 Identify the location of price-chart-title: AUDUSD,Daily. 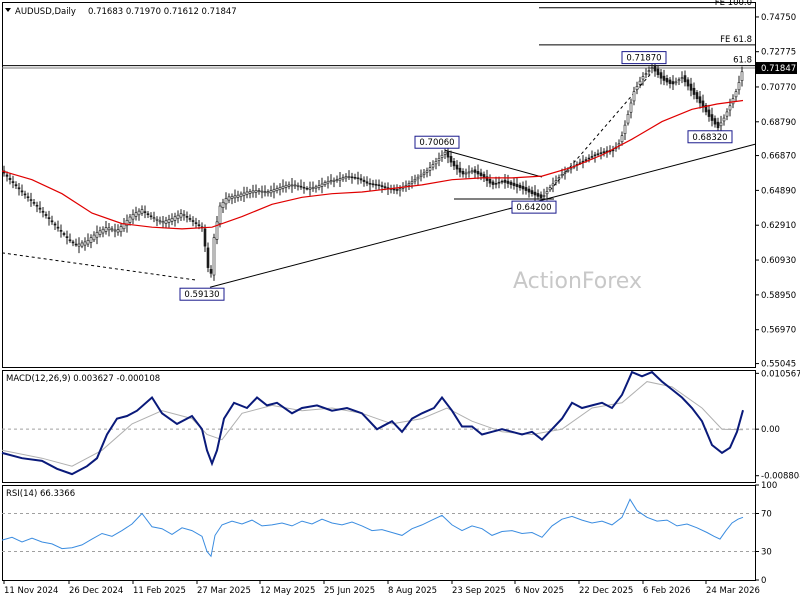
(45, 12).